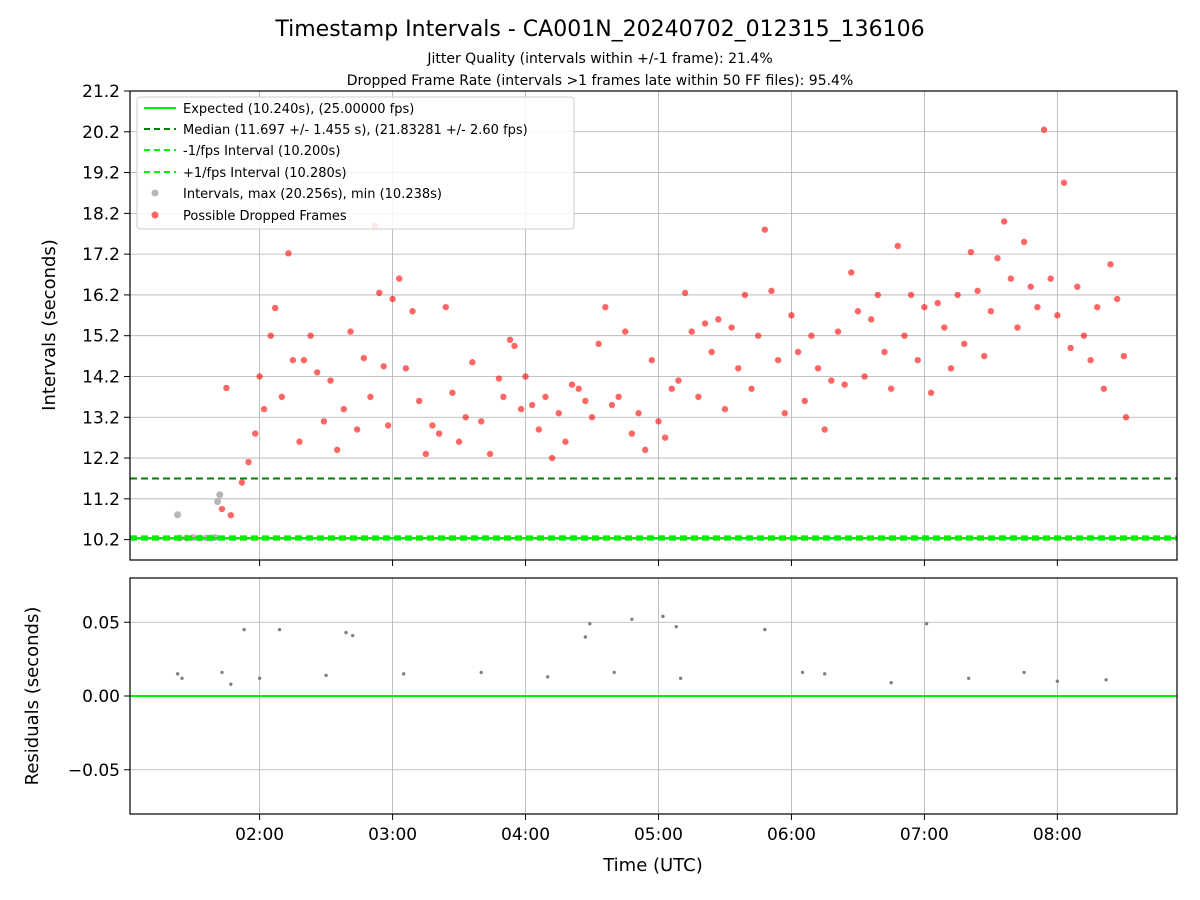 The image size is (1200, 900). I want to click on x-axis-label: Time (UTC), so click(652, 865).